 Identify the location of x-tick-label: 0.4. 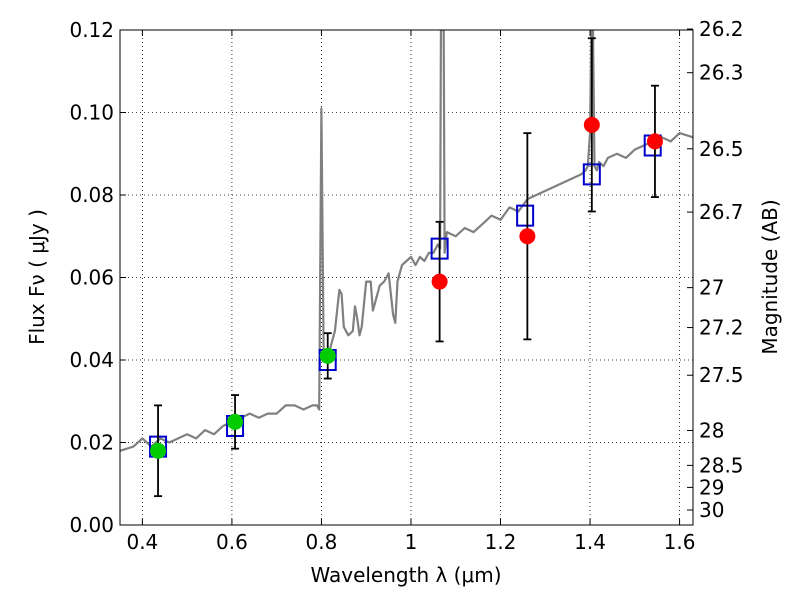
(142, 542).